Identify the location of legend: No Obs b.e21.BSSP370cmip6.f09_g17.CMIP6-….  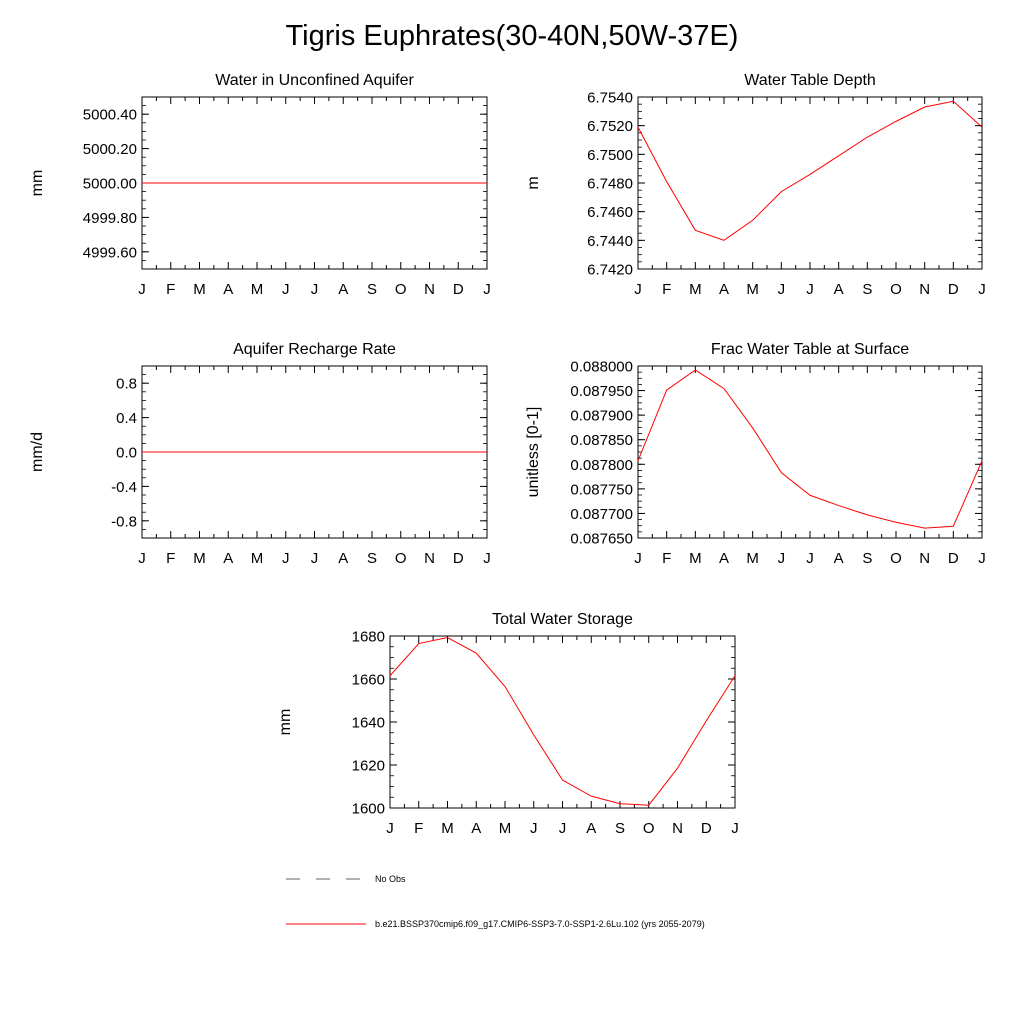
(495, 901).